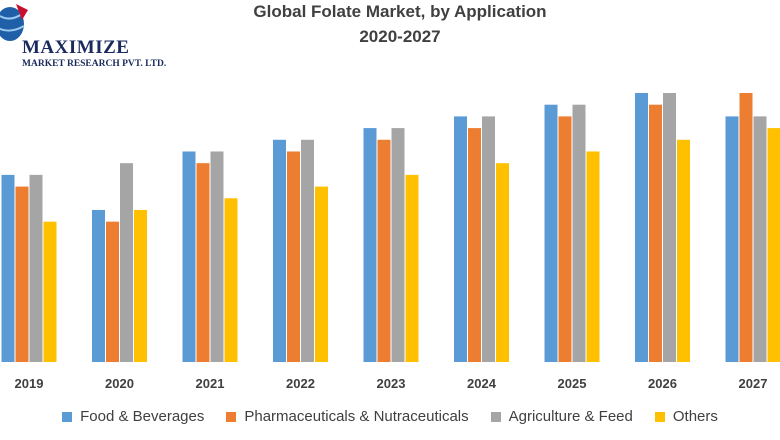 The image size is (780, 440). What do you see at coordinates (94, 64) in the screenshot?
I see `logo-subtitle: MARKET RESEARCH PVT. LTD.` at bounding box center [94, 64].